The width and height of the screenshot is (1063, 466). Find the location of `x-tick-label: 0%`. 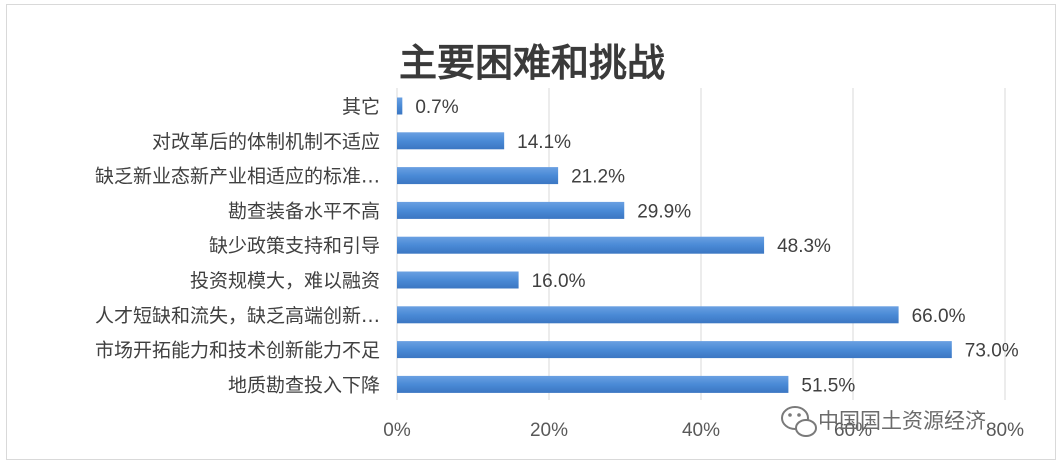

x-tick-label: 0% is located at coordinates (397, 430).